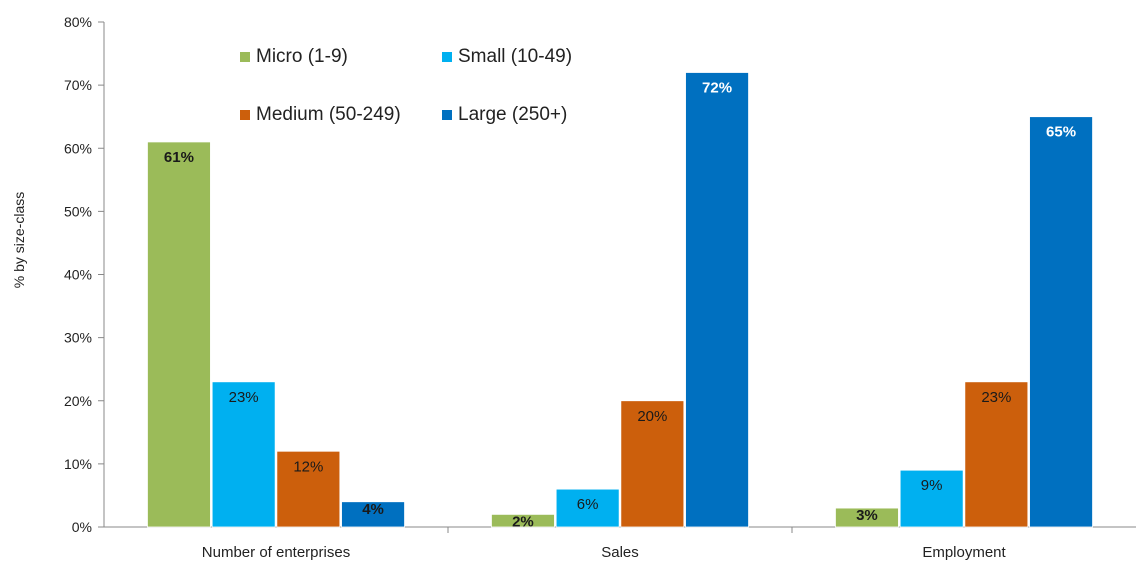 This screenshot has height=564, width=1146. What do you see at coordinates (78, 401) in the screenshot?
I see `y-tick-label: 20%` at bounding box center [78, 401].